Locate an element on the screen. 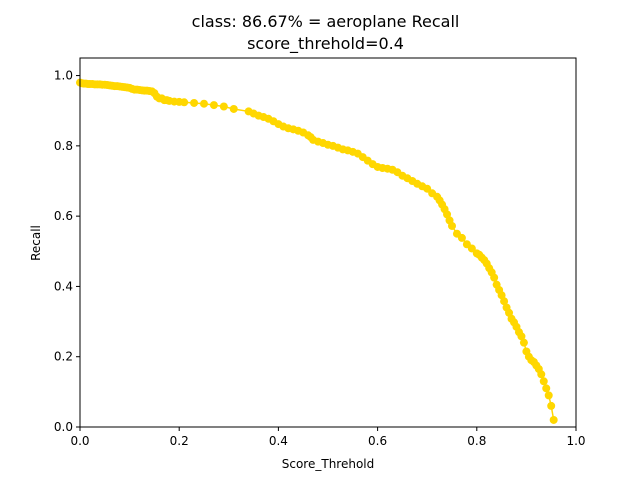 This screenshot has height=480, width=640. x-tick-label: 0.4 is located at coordinates (278, 441).